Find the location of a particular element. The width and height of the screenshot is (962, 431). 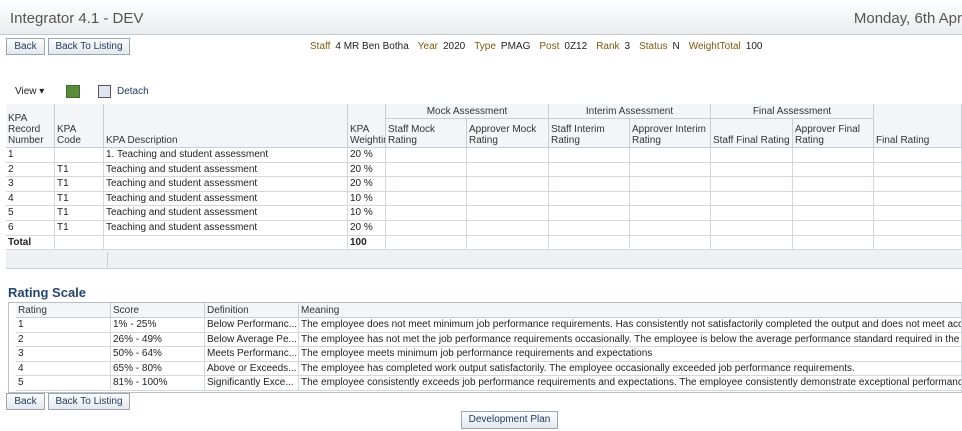

info-value: 0Z12 is located at coordinates (576, 46).